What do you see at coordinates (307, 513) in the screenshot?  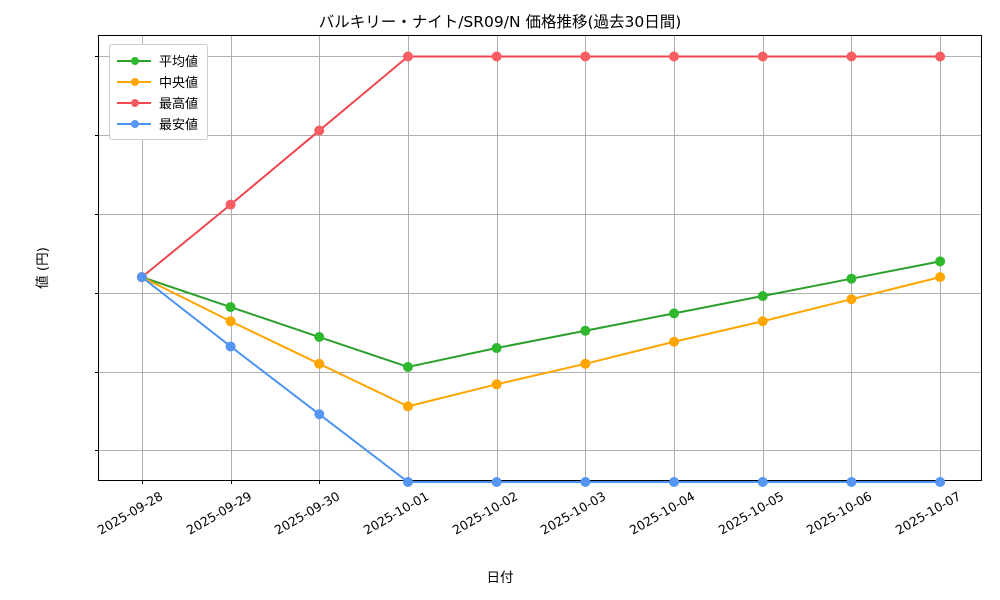 I see `x-tick-label: 2025-09-30` at bounding box center [307, 513].